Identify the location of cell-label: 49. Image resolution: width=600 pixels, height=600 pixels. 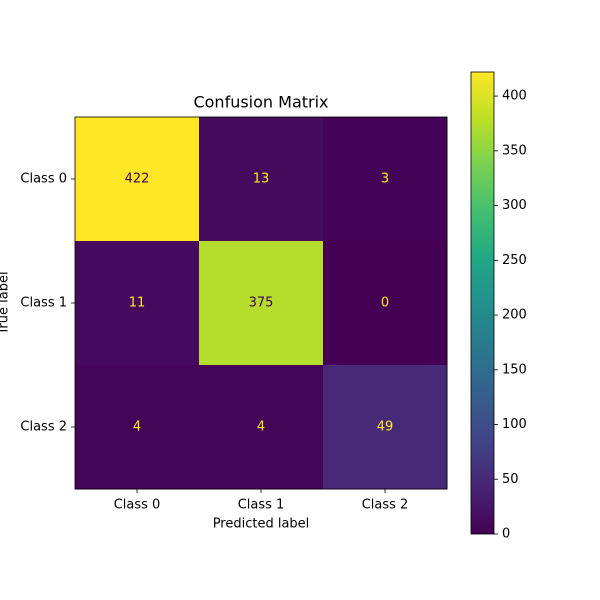
(385, 427).